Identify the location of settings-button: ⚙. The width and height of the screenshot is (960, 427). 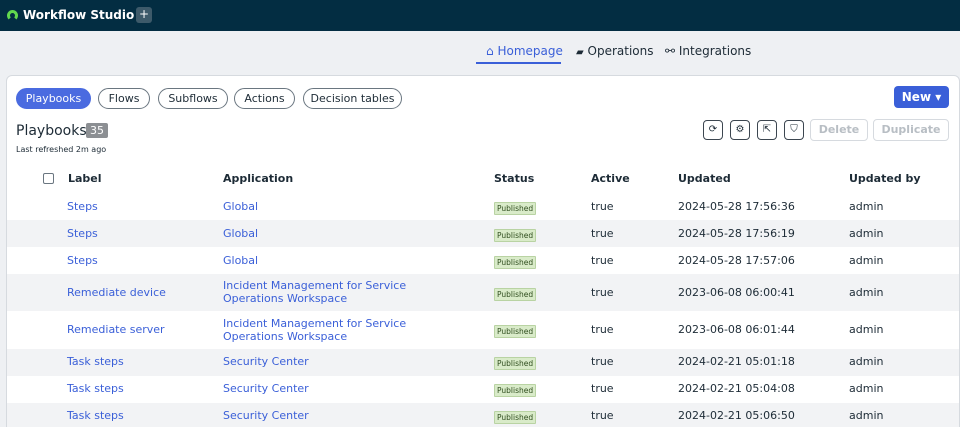
(740, 130).